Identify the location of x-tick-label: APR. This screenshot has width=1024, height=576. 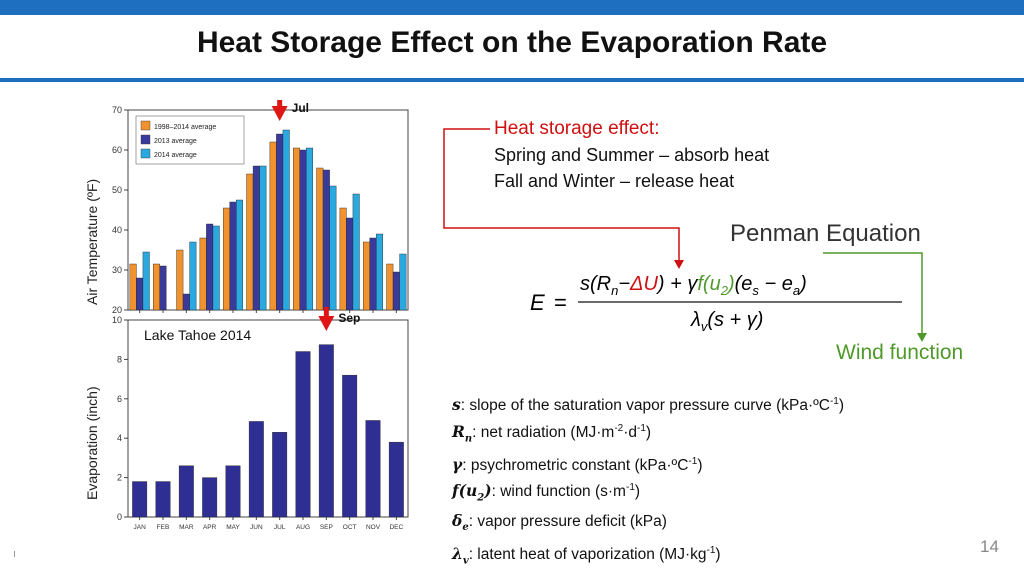
(210, 527).